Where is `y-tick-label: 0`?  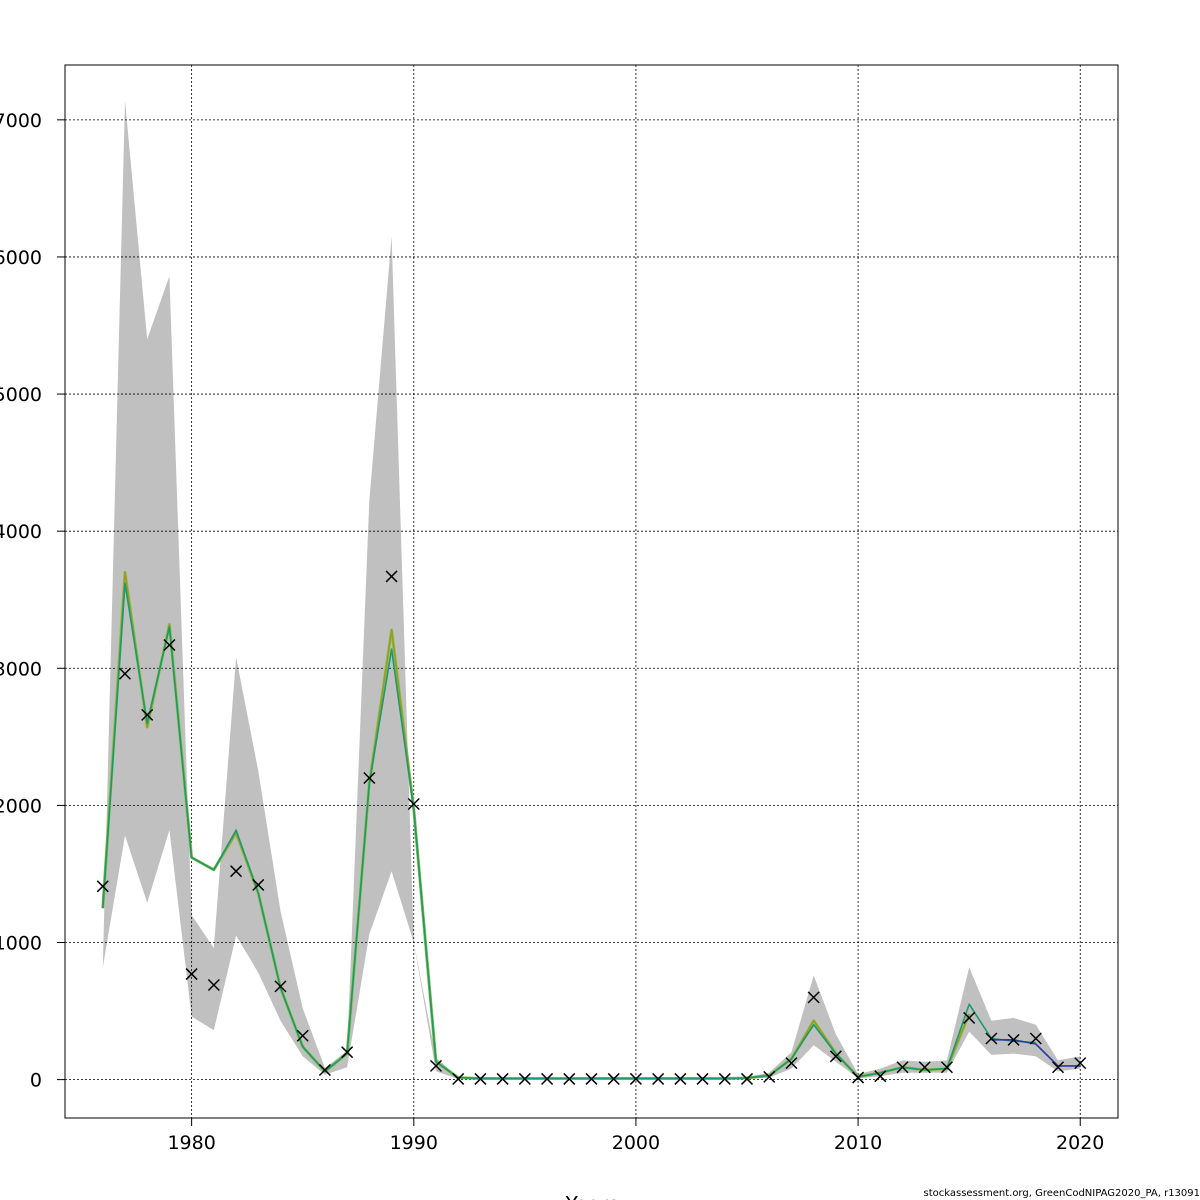 y-tick-label: 0 is located at coordinates (36, 1081).